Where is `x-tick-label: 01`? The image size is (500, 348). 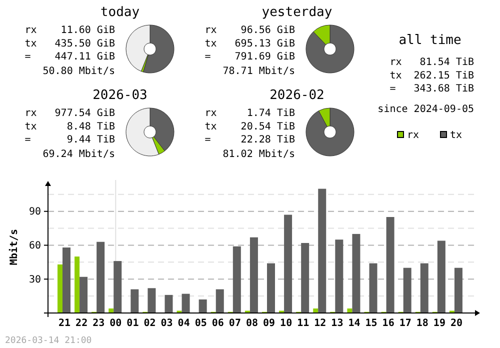
x-tick-label: 01 is located at coordinates (132, 324).